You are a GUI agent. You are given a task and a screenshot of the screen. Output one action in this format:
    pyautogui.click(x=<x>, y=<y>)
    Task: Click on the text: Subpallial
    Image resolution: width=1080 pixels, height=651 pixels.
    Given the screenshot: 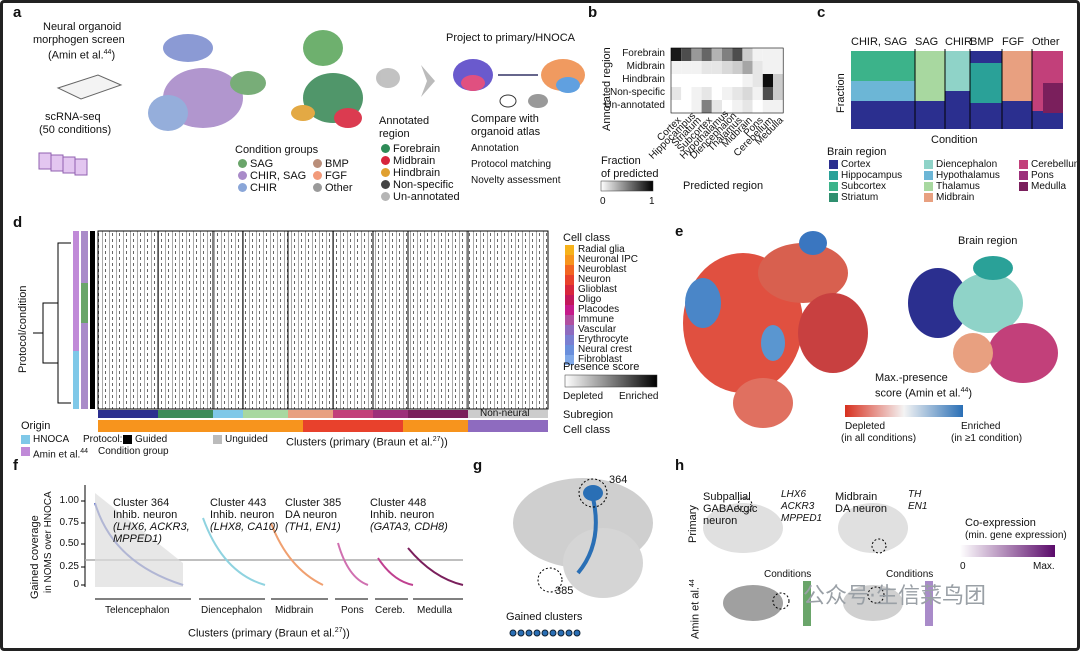 What is the action you would take?
    pyautogui.click(x=727, y=497)
    